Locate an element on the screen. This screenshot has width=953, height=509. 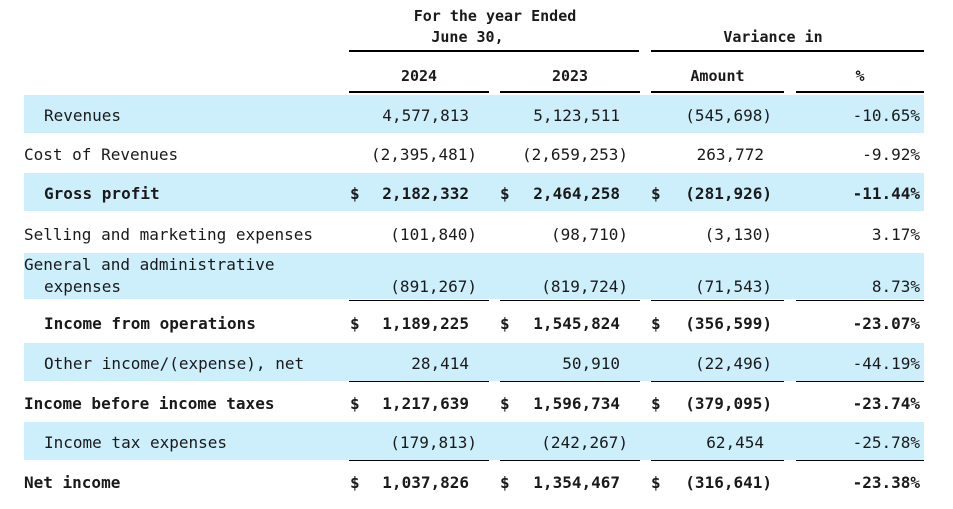
cell-amount: (356,599) is located at coordinates (728, 323).